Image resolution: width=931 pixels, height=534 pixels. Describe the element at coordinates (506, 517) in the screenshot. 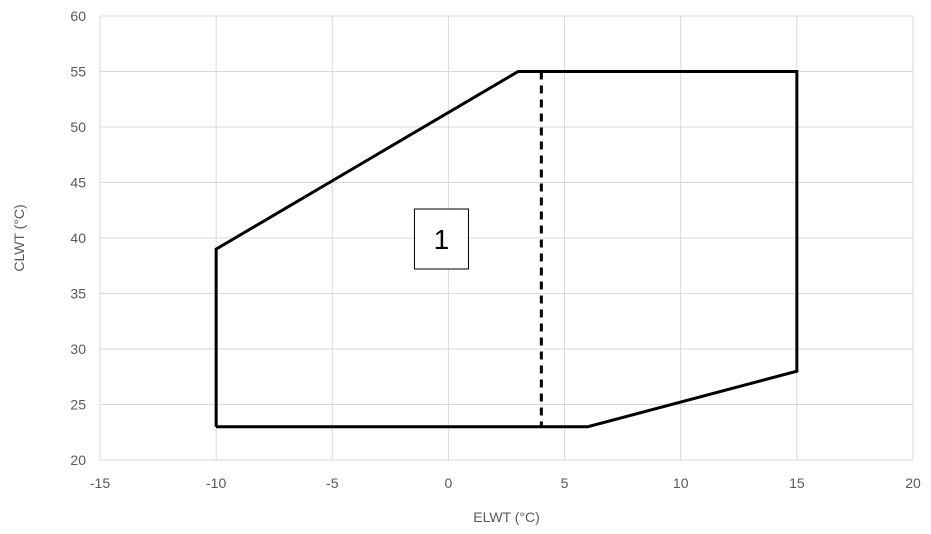

I see `x-axis-label: ELWT (°C)` at that location.